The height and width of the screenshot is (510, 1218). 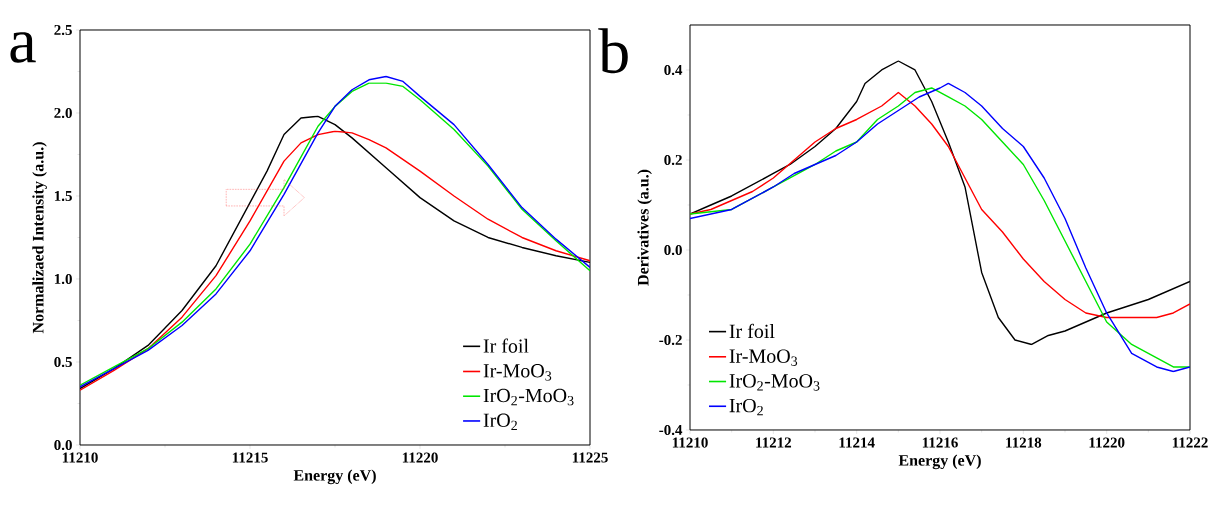 What do you see at coordinates (671, 430) in the screenshot?
I see `y-tick-label: -0.4` at bounding box center [671, 430].